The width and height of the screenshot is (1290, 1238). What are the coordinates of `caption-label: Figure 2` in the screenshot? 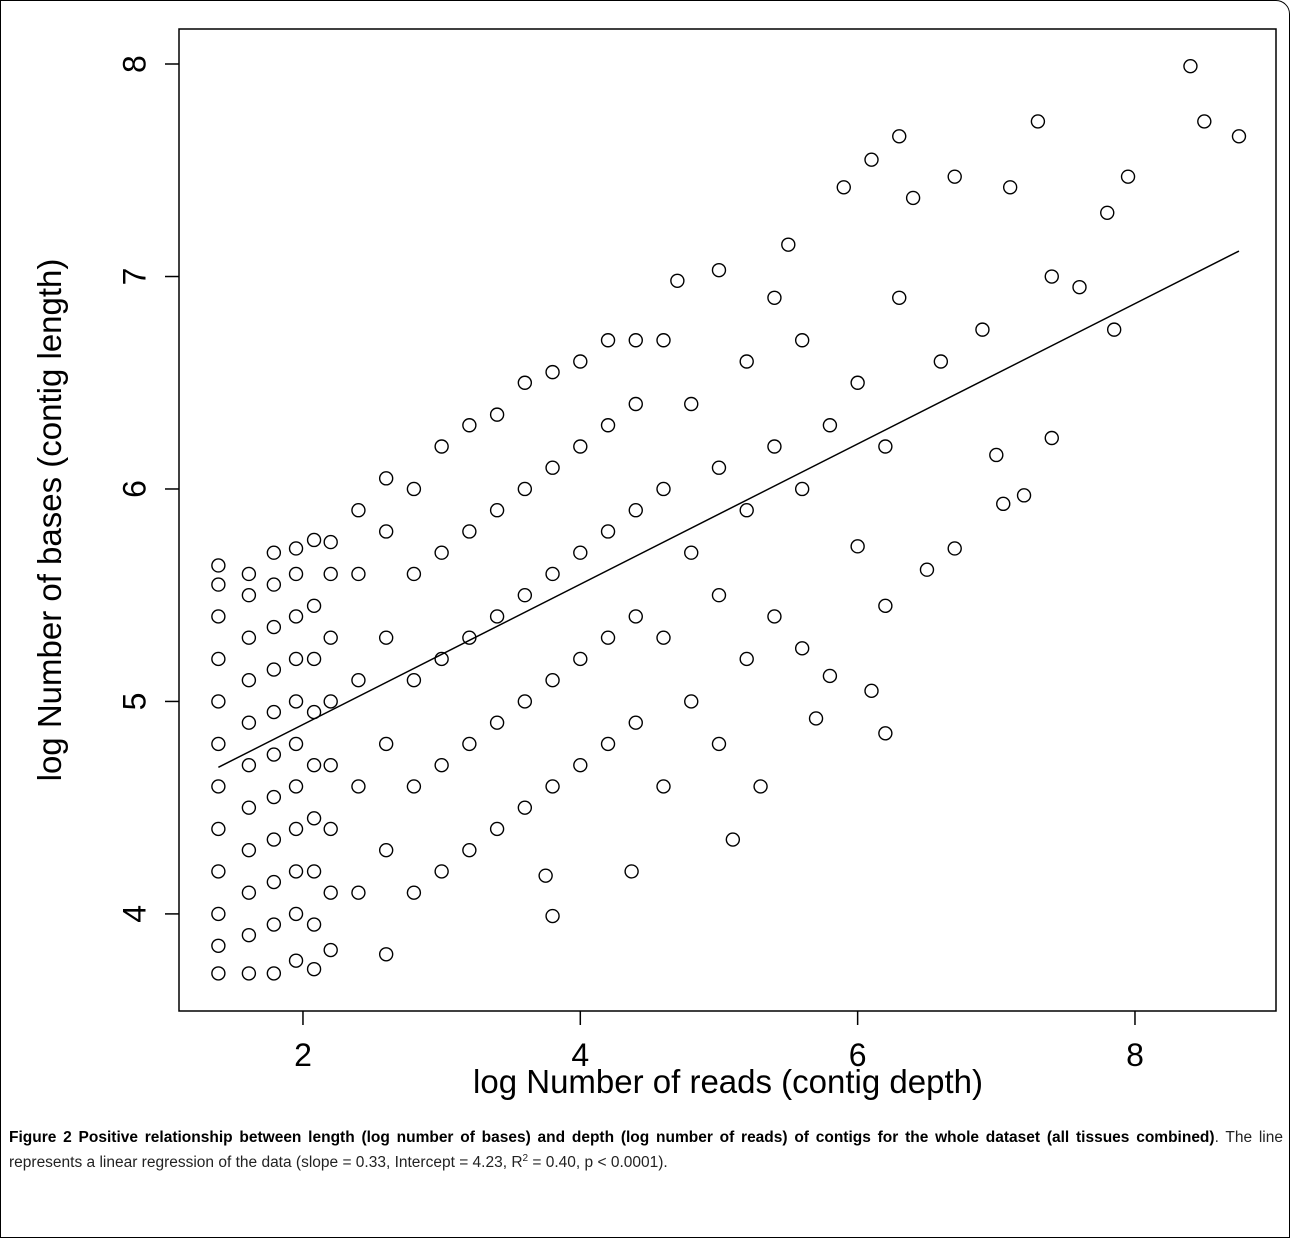 It's located at (40, 1137).